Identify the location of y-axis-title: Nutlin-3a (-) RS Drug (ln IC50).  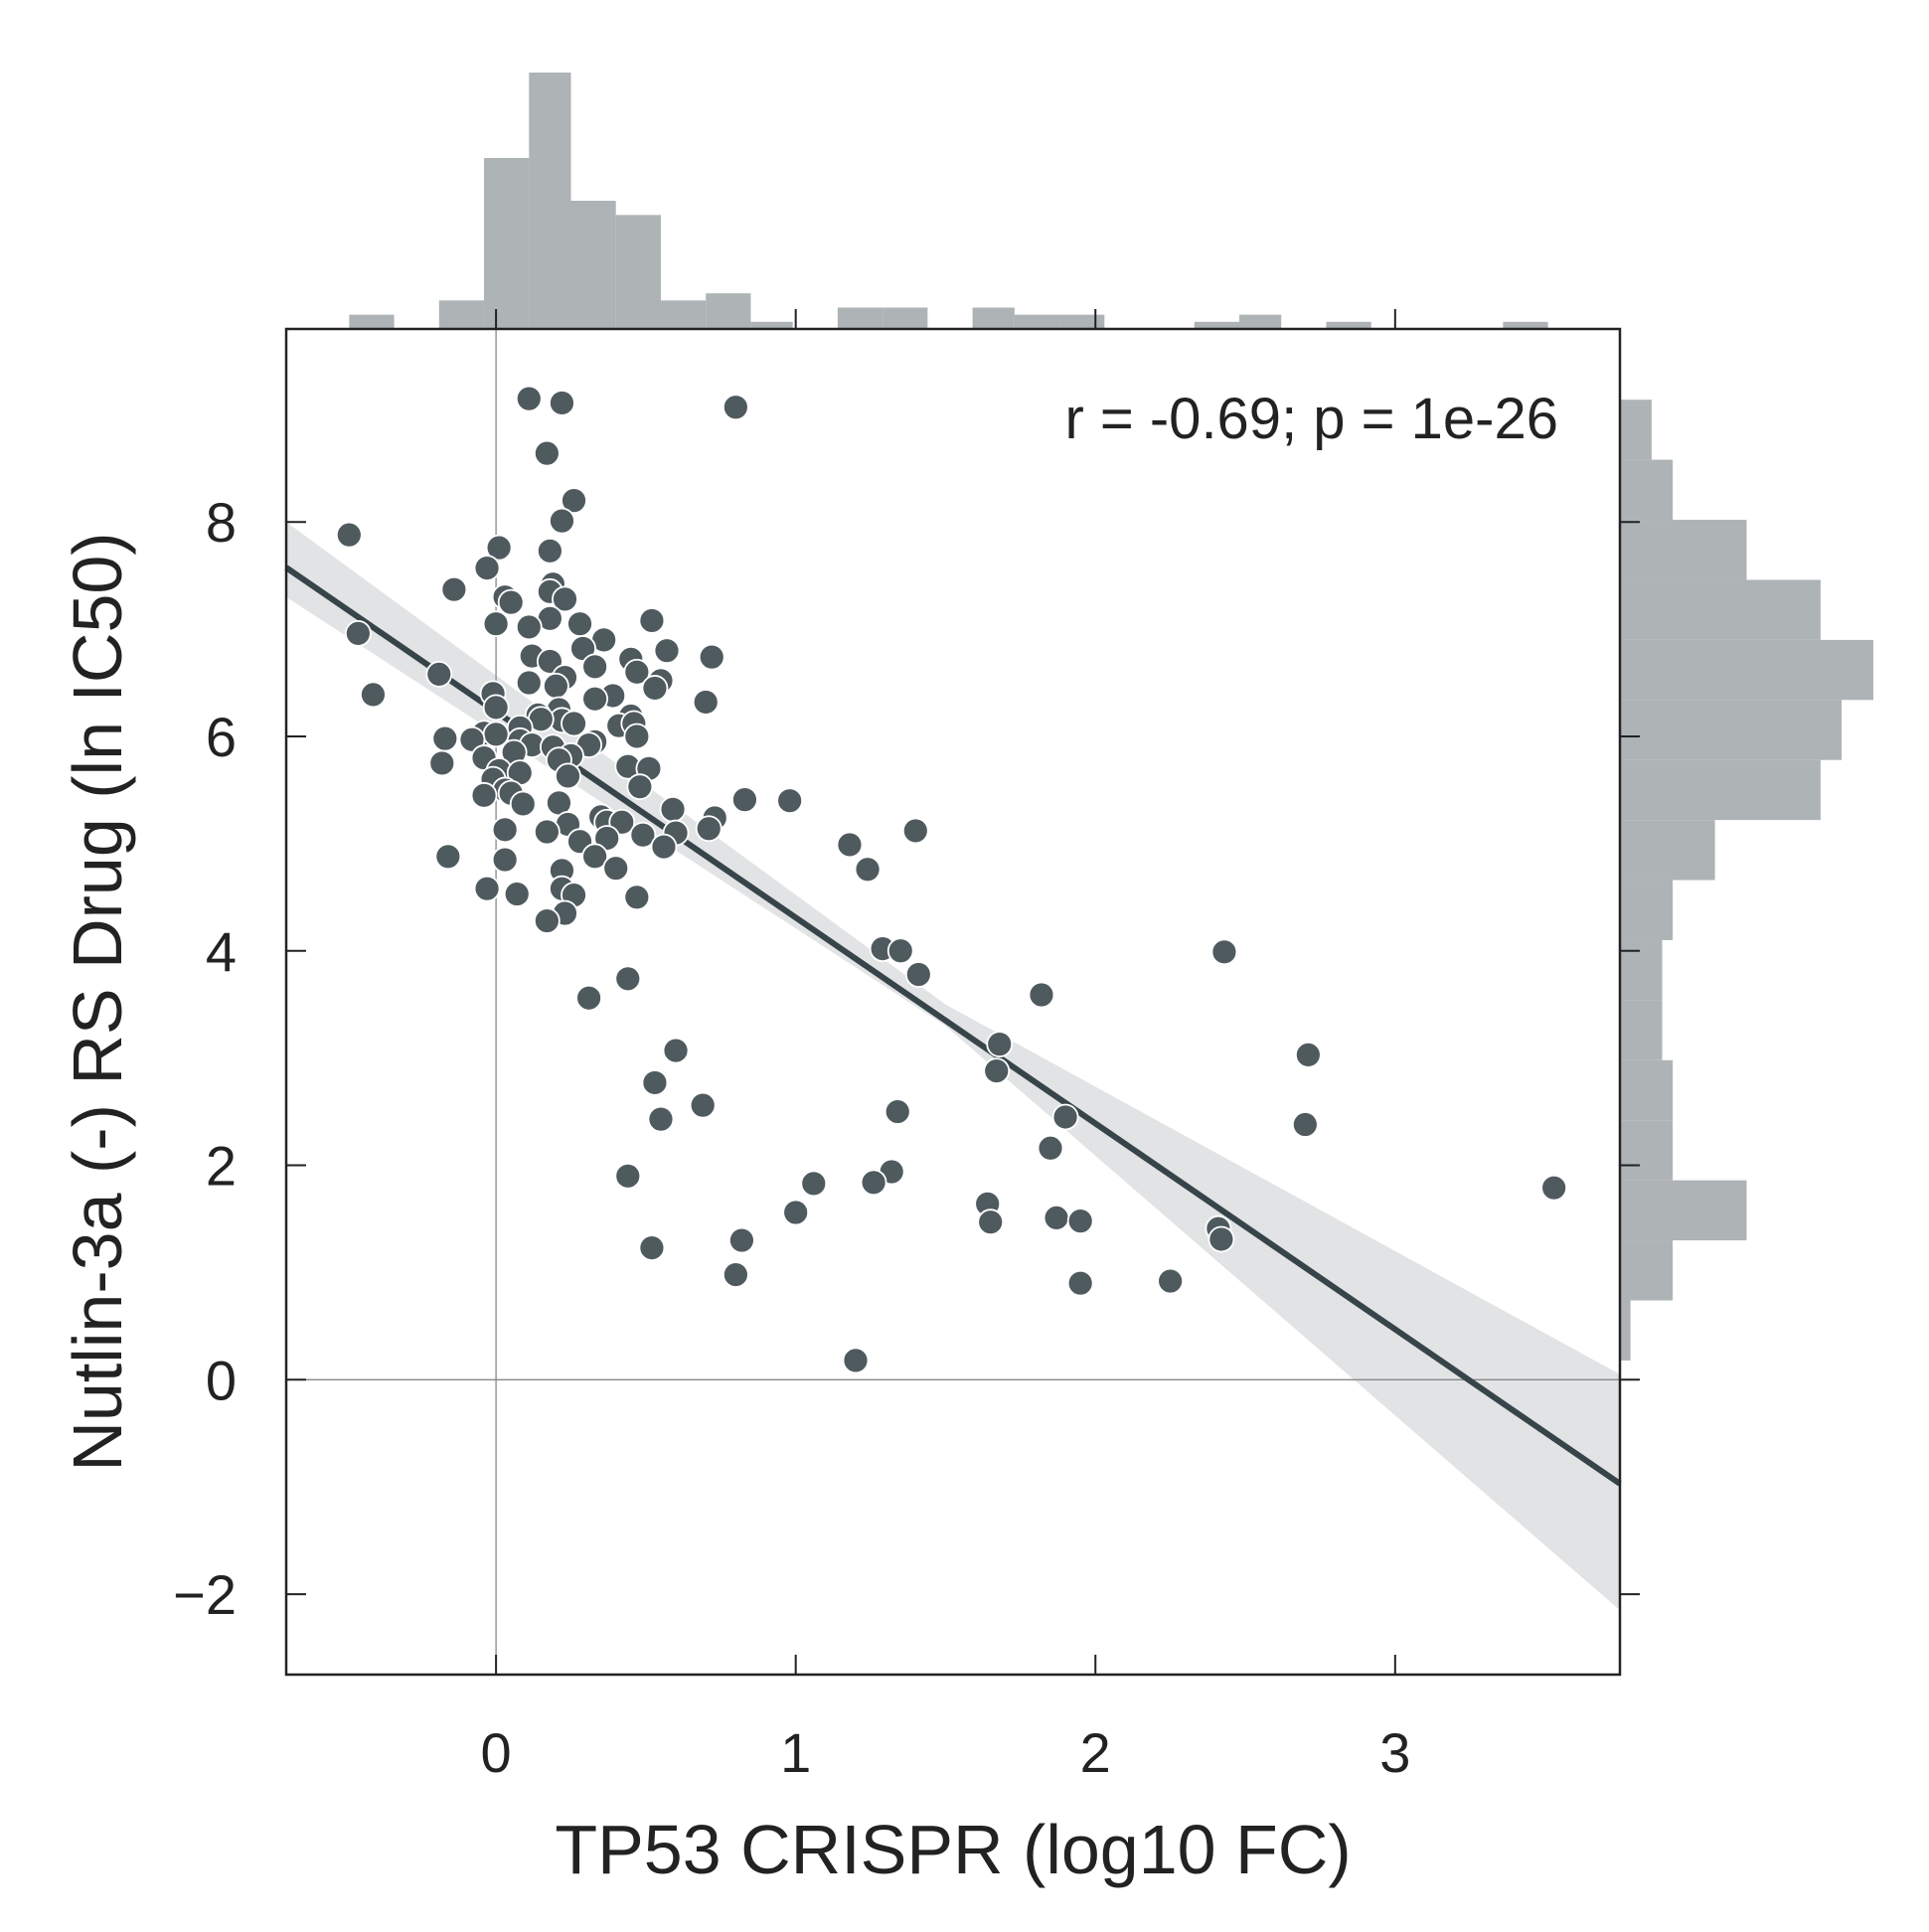
(97, 1001).